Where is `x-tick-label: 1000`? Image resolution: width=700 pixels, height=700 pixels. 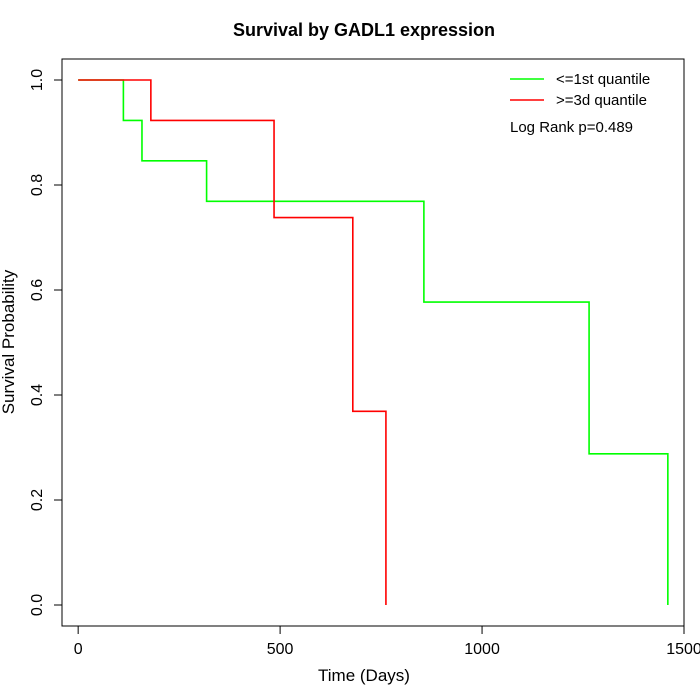
x-tick-label: 1000 is located at coordinates (482, 649).